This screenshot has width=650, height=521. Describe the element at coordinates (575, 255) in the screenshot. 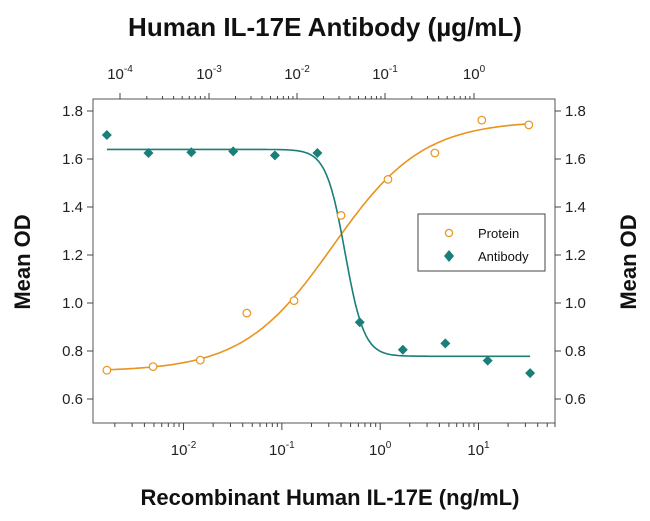

I see `y-tick-label-right: 1.2` at that location.